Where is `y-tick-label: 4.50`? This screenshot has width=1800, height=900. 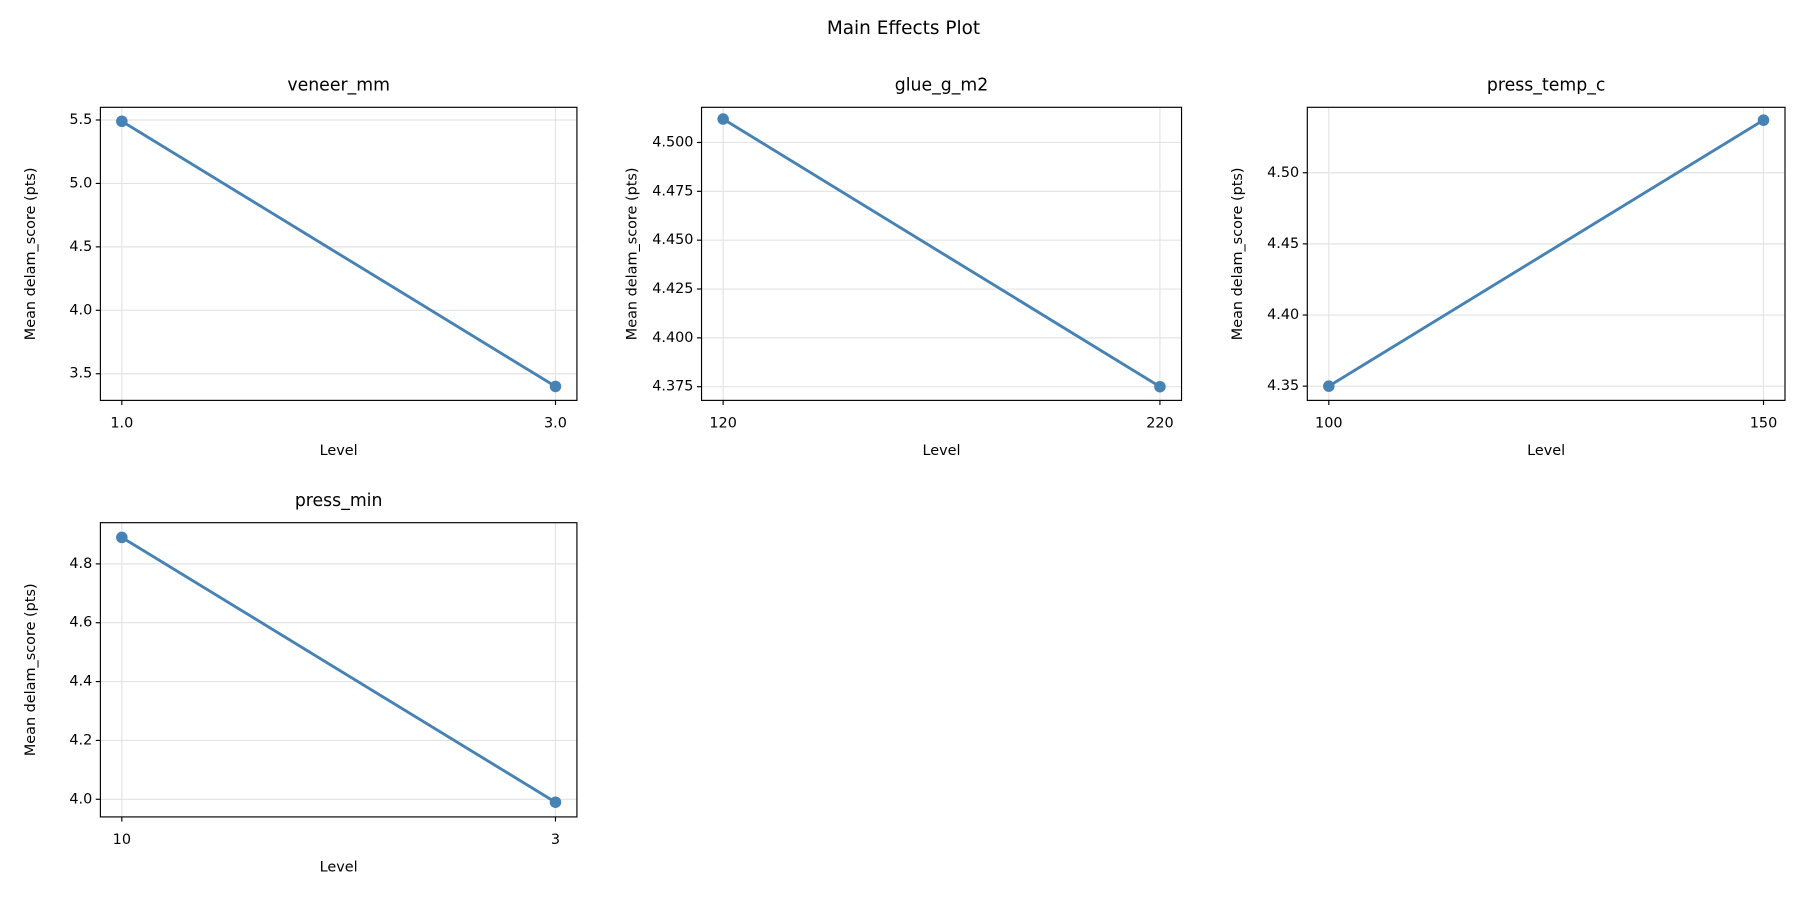
y-tick-label: 4.50 is located at coordinates (1283, 173).